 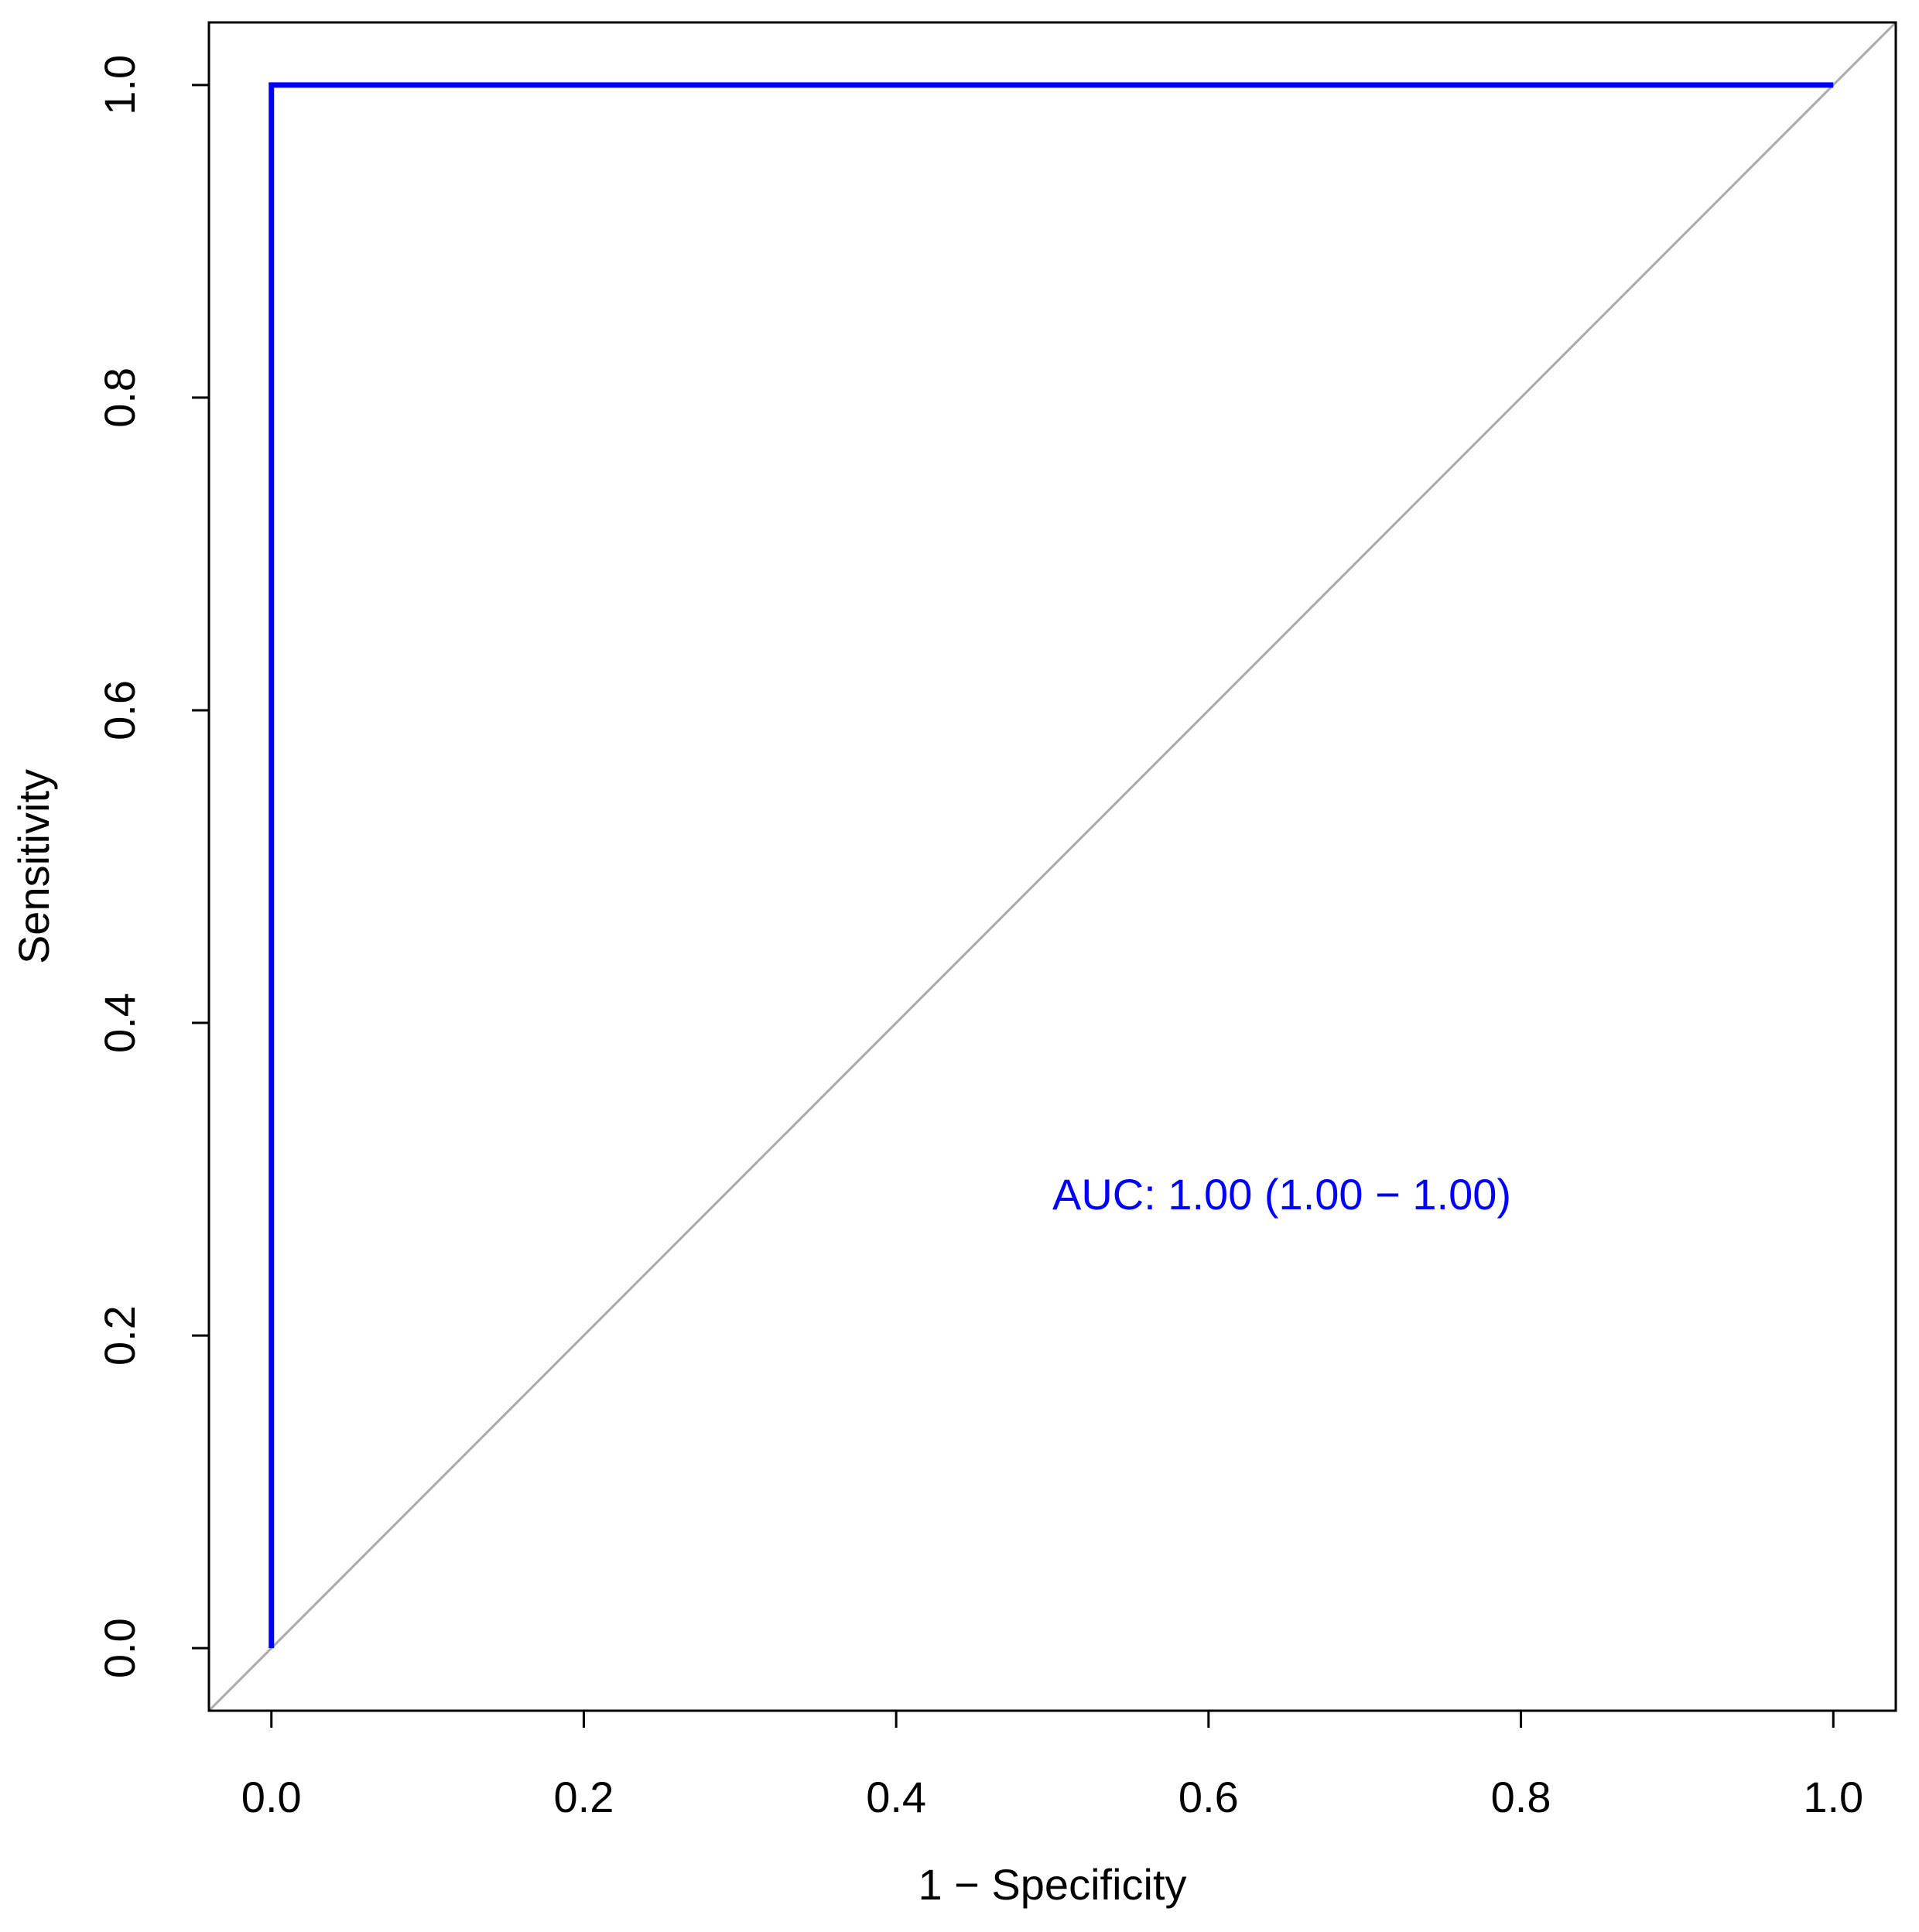 What do you see at coordinates (1281, 1194) in the screenshot?
I see `auc-annotation: AUC: 1.00 (1.00 − 1.00)` at bounding box center [1281, 1194].